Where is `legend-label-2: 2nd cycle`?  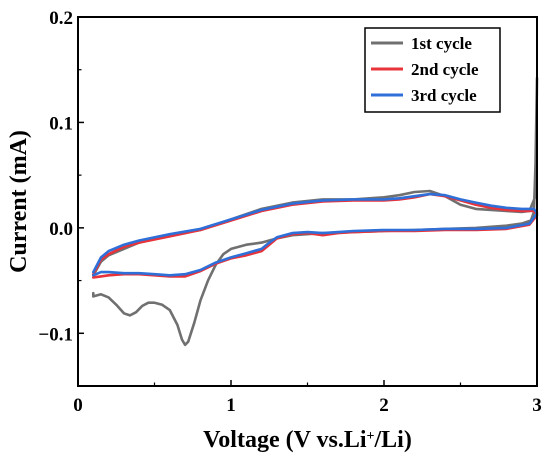 legend-label-2: 2nd cycle is located at coordinates (445, 69).